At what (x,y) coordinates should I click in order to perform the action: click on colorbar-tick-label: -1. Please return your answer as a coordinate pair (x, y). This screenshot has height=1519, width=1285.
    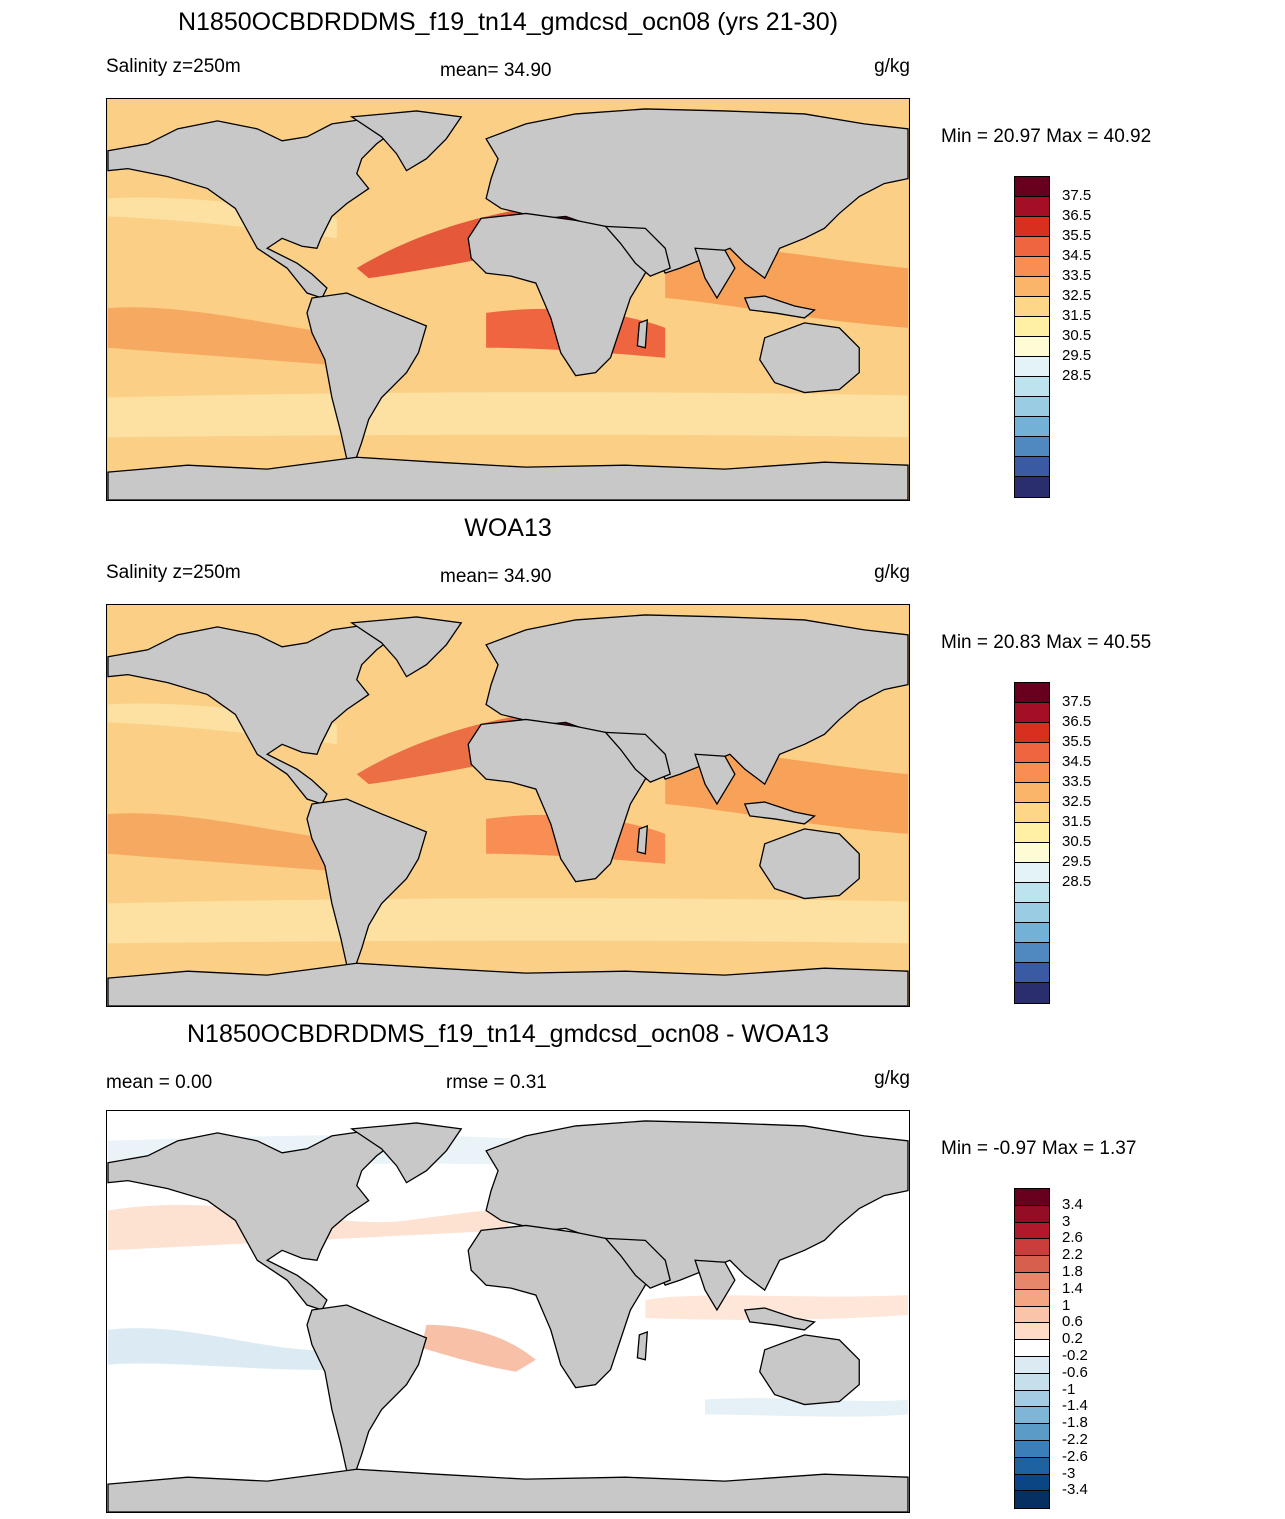
    Looking at the image, I should click on (1069, 1389).